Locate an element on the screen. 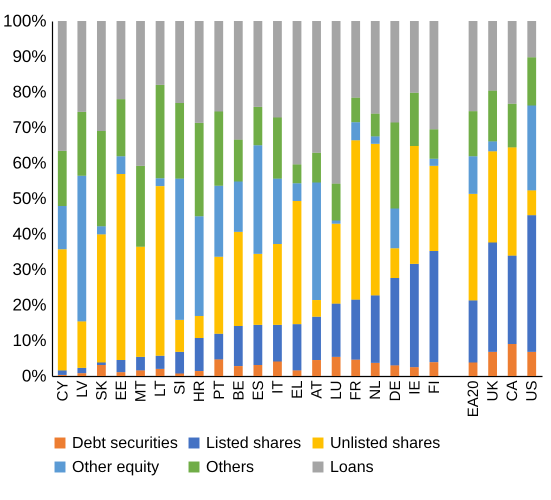 This screenshot has width=551, height=500. x-tick-label: FI is located at coordinates (434, 387).